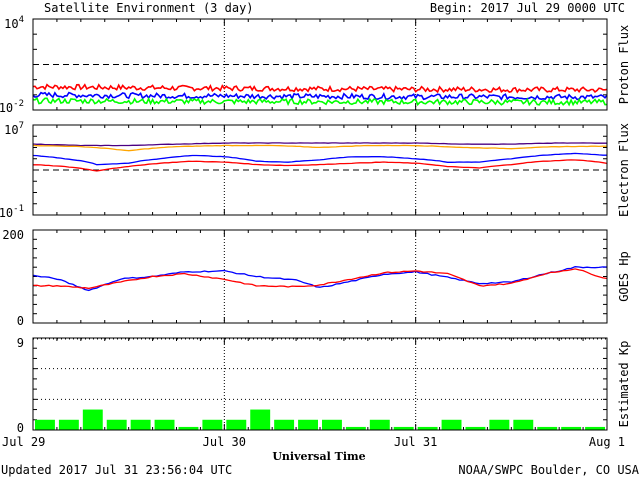 The width and height of the screenshot is (640, 480). What do you see at coordinates (548, 470) in the screenshot?
I see `credit: NOAA/SWPC Boulder, CO USA` at bounding box center [548, 470].